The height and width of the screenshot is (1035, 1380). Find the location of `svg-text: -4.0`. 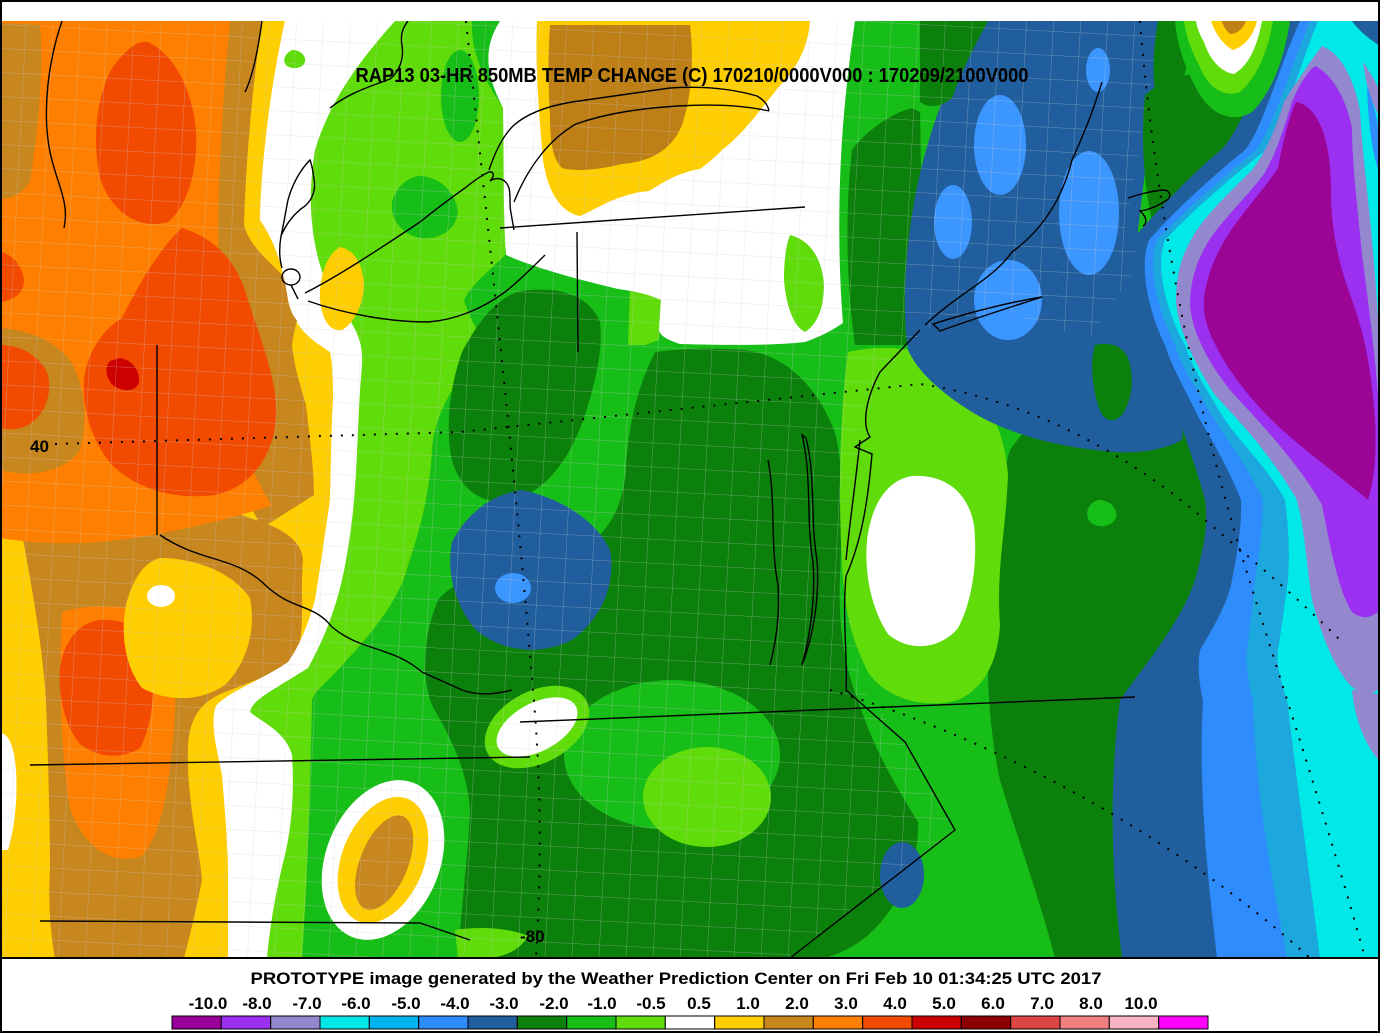

svg-text: -4.0 is located at coordinates (454, 1003).